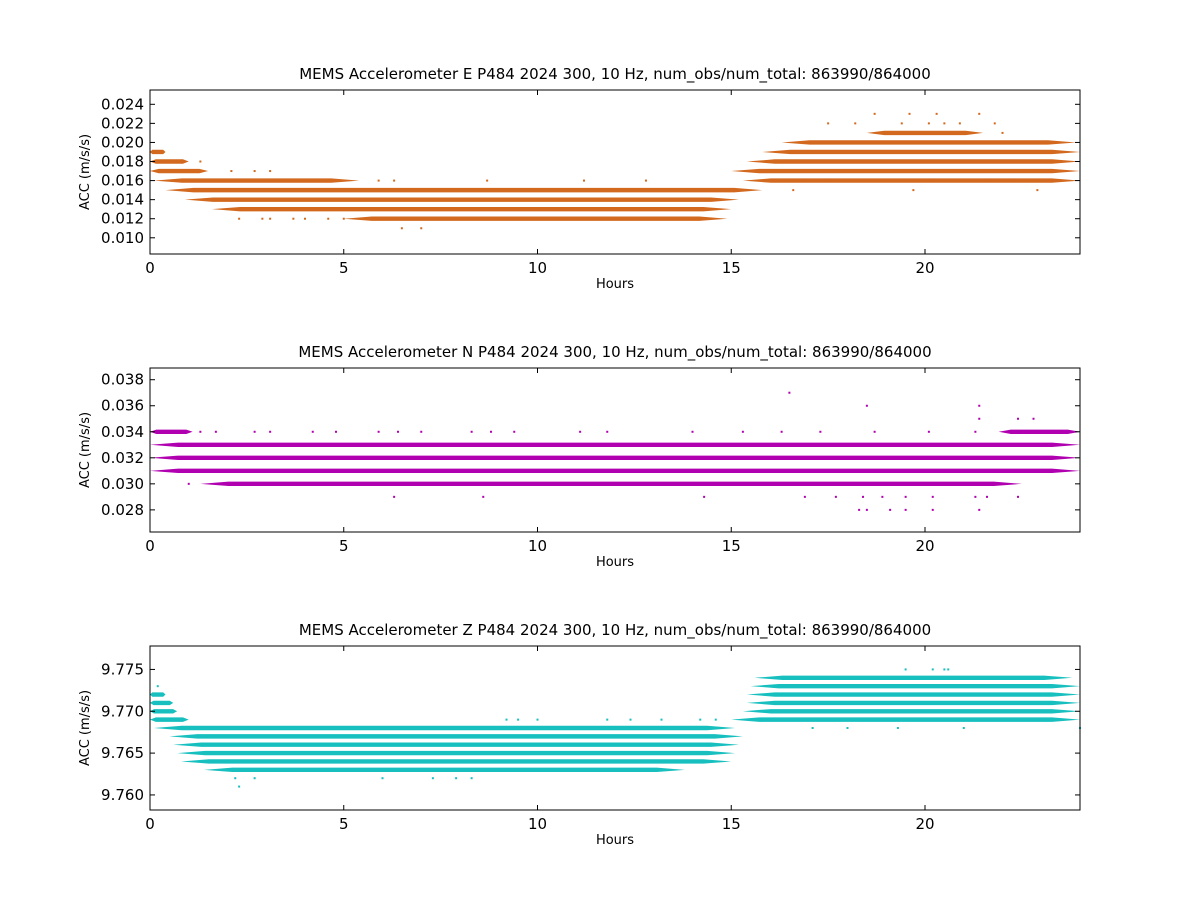  What do you see at coordinates (122, 162) in the screenshot?
I see `y-tick-label: 0.018` at bounding box center [122, 162].